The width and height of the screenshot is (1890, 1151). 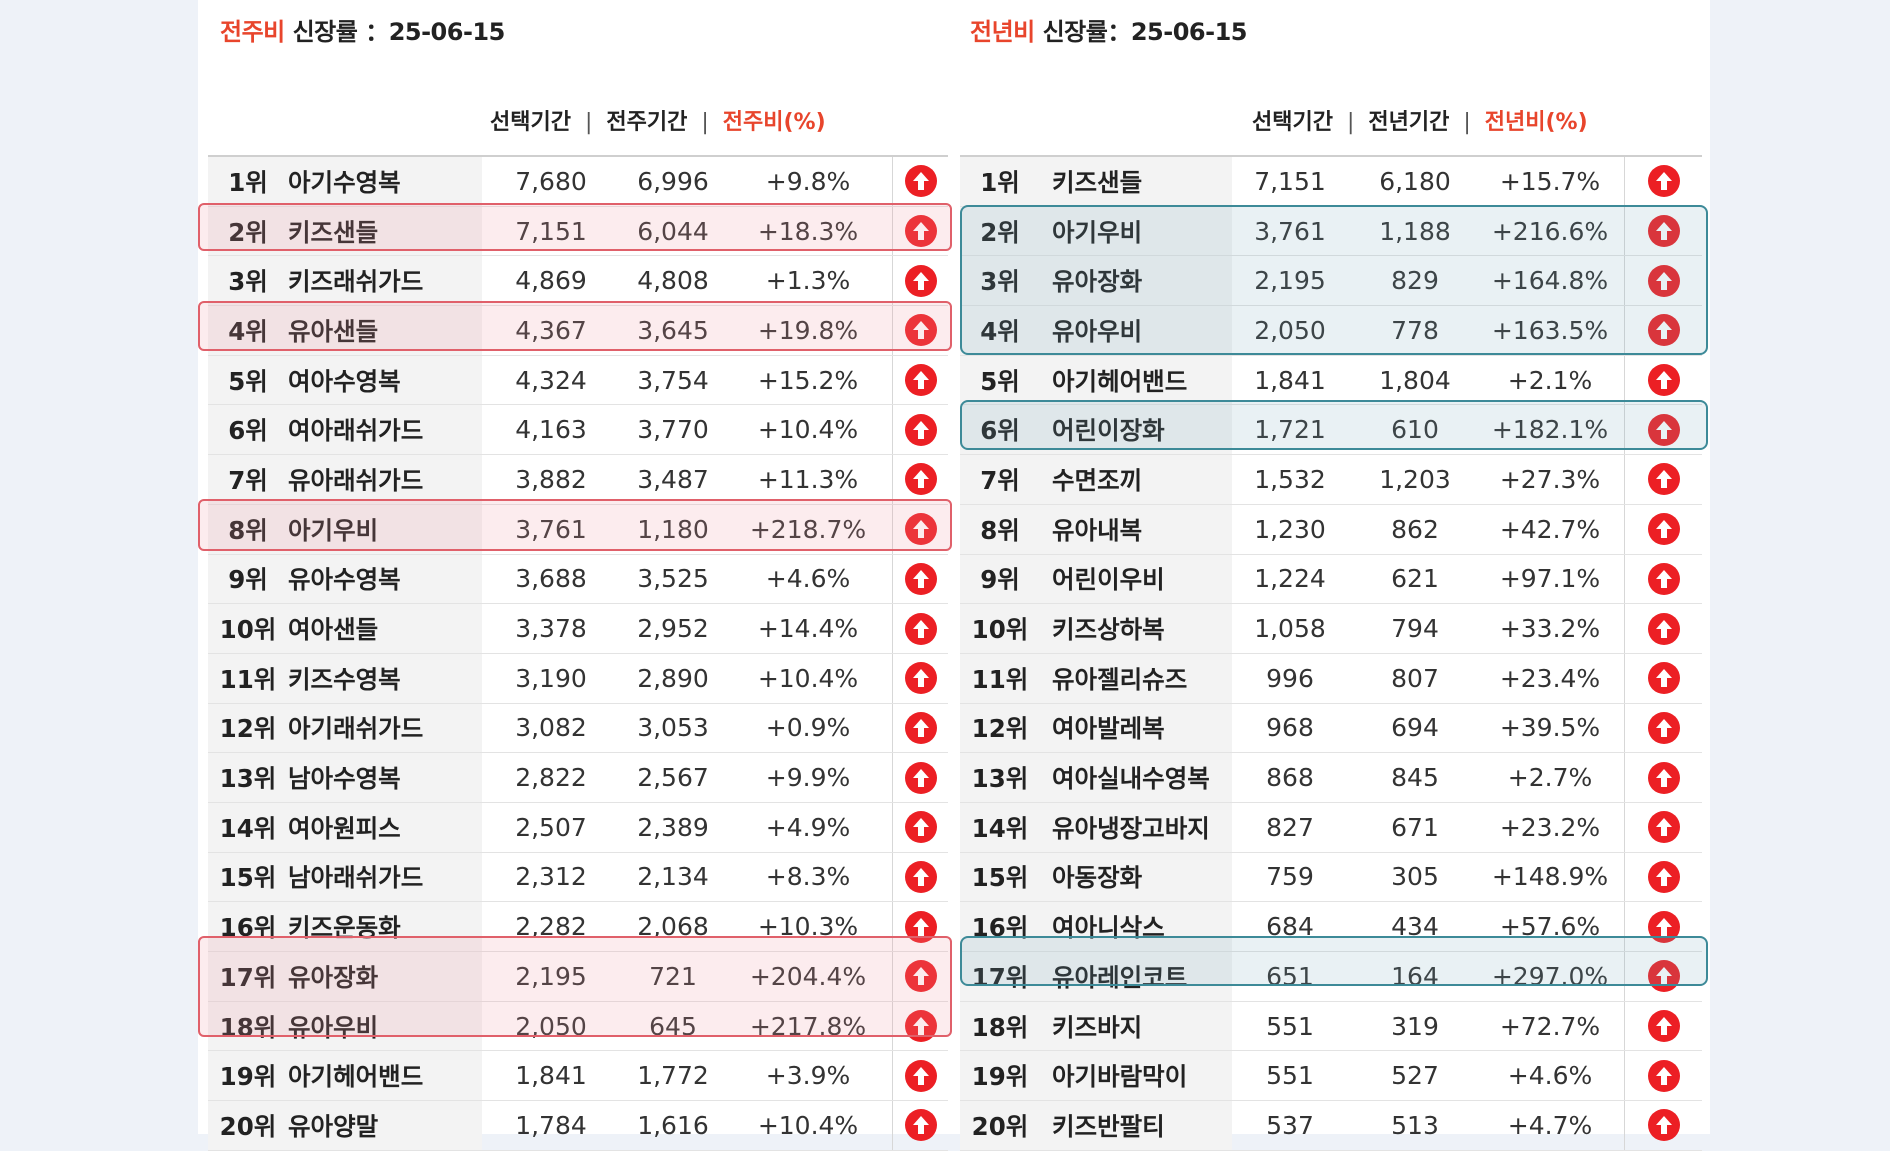 What do you see at coordinates (673, 1076) in the screenshot?
I see `previous-period-value: 1,772` at bounding box center [673, 1076].